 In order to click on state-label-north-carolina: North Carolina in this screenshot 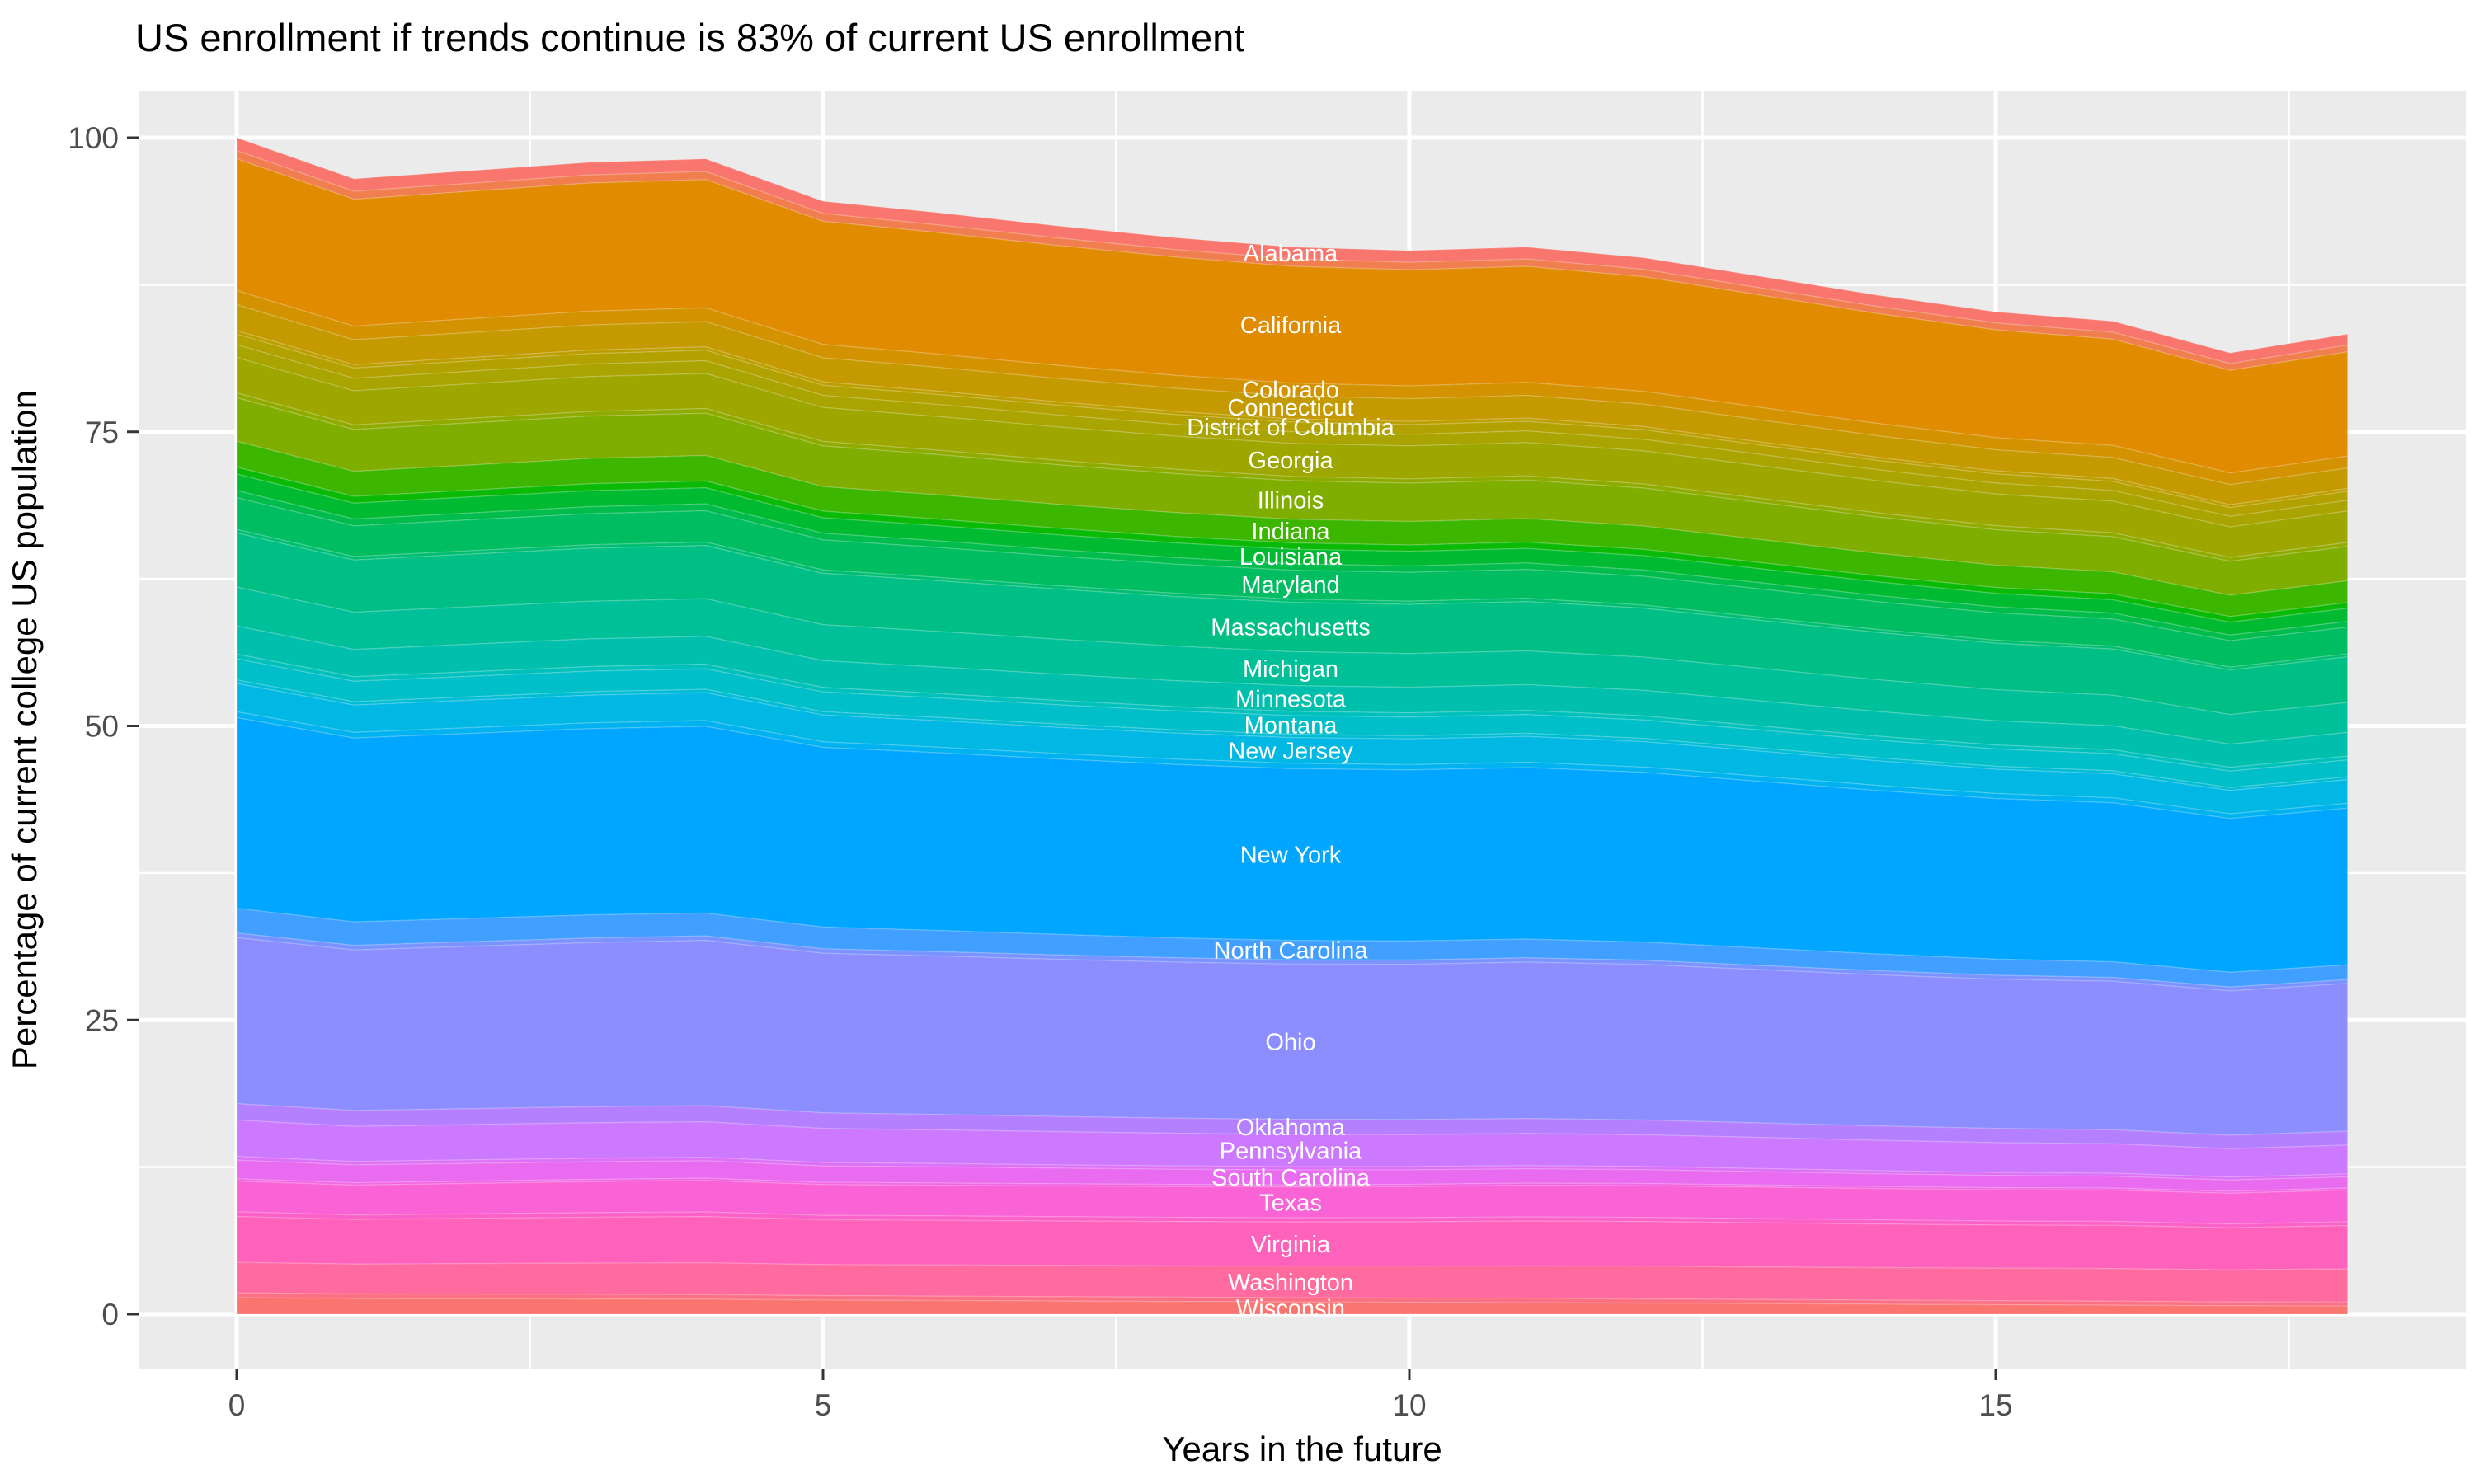, I will do `click(1291, 951)`.